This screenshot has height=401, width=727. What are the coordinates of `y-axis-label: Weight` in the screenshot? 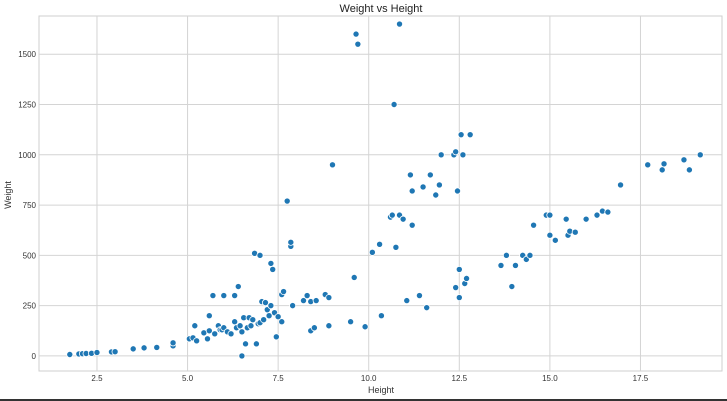 It's located at (8, 195).